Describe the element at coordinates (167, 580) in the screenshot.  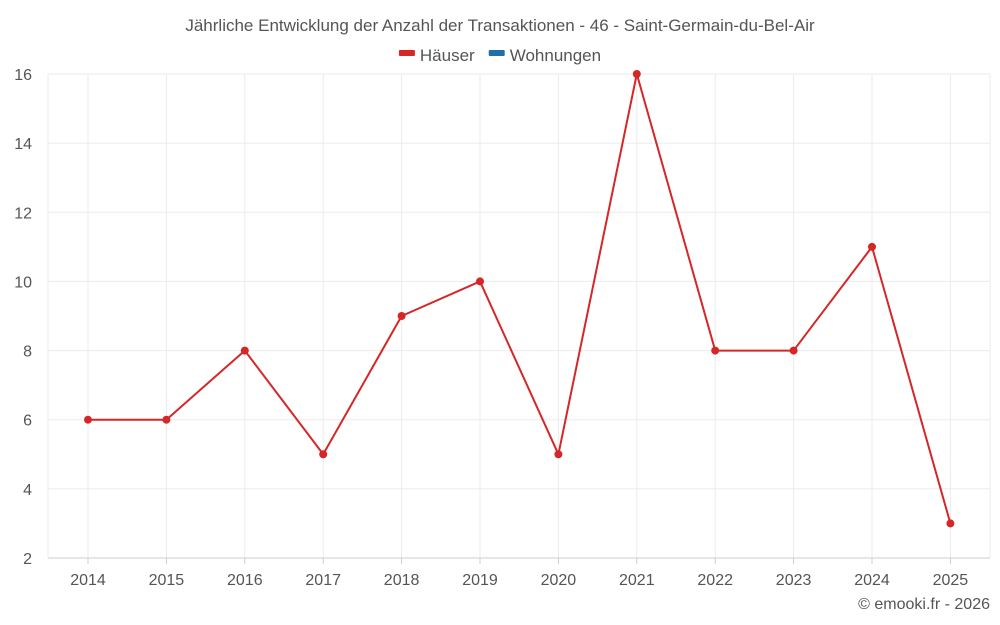
I see `x-tick-label: 2015` at that location.